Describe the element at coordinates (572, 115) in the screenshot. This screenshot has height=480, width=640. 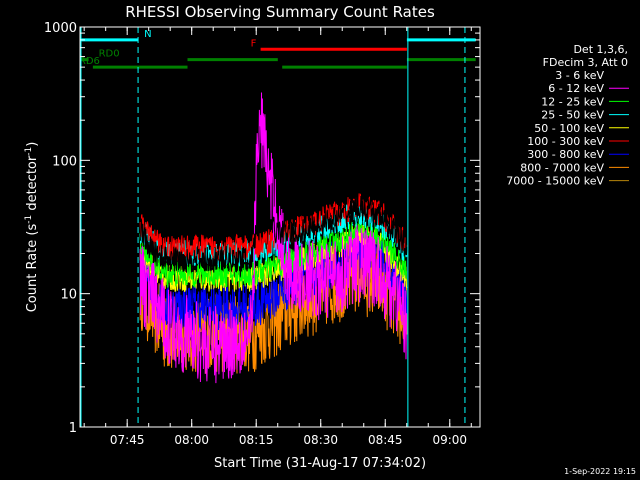
I see `legend-label: 25 - 50 keV` at that location.